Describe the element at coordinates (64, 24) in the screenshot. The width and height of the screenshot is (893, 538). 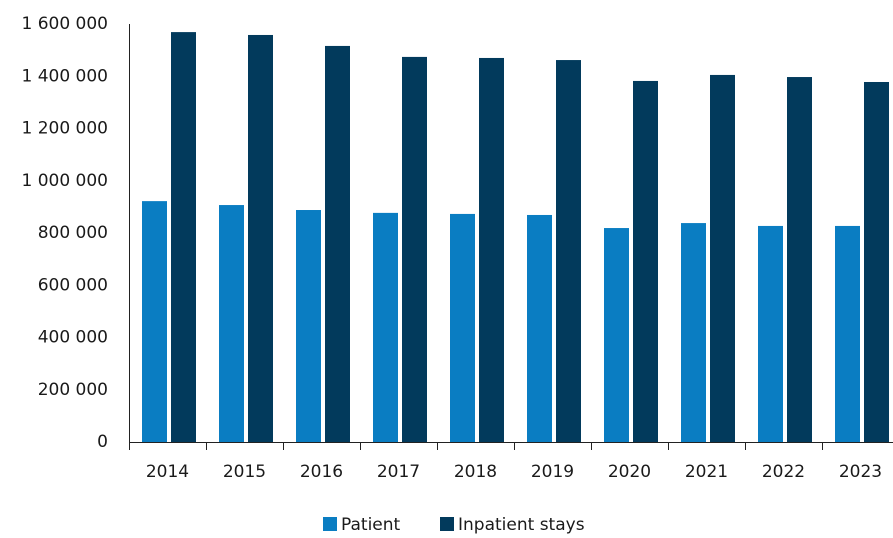
I see `y-tick-label: 1 600 000` at that location.